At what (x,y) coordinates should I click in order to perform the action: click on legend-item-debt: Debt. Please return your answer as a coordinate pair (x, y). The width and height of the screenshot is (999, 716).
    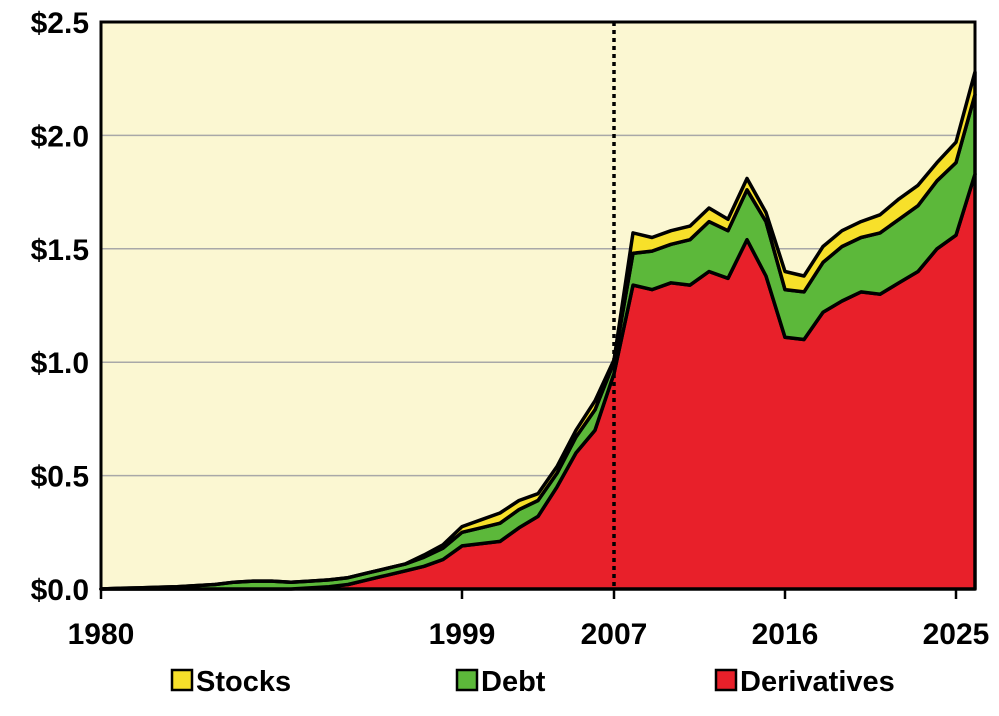
    Looking at the image, I should click on (500, 682).